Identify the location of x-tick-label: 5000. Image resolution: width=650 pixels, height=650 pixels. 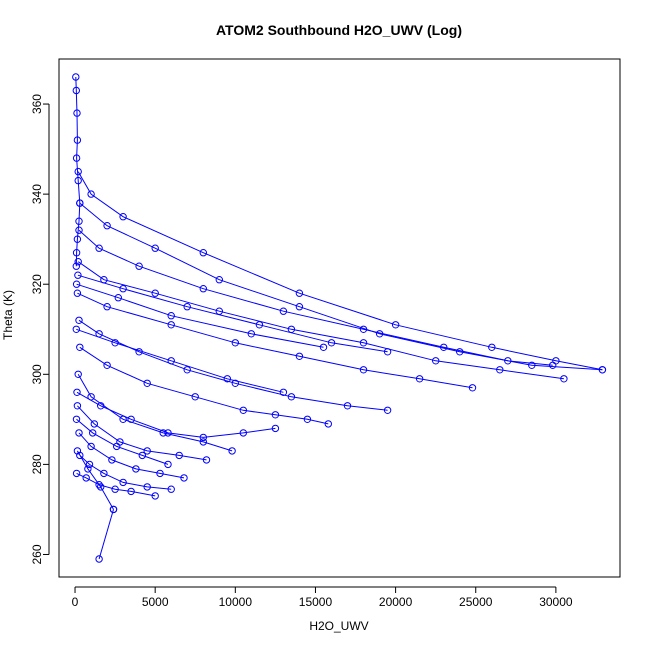
(155, 602).